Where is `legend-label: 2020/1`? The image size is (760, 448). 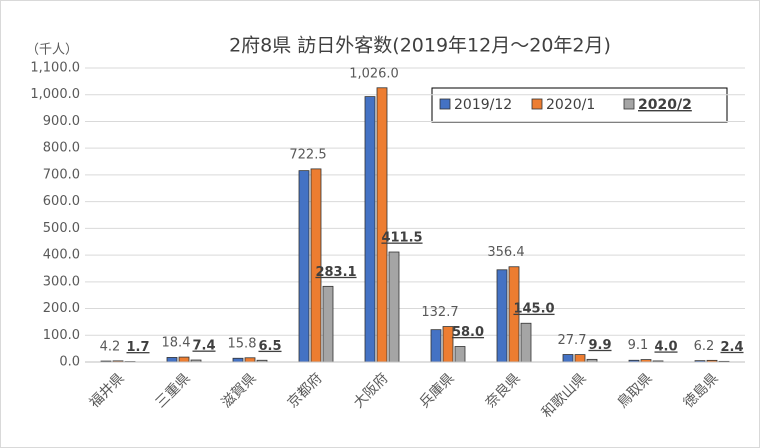 legend-label: 2020/1 is located at coordinates (570, 105).